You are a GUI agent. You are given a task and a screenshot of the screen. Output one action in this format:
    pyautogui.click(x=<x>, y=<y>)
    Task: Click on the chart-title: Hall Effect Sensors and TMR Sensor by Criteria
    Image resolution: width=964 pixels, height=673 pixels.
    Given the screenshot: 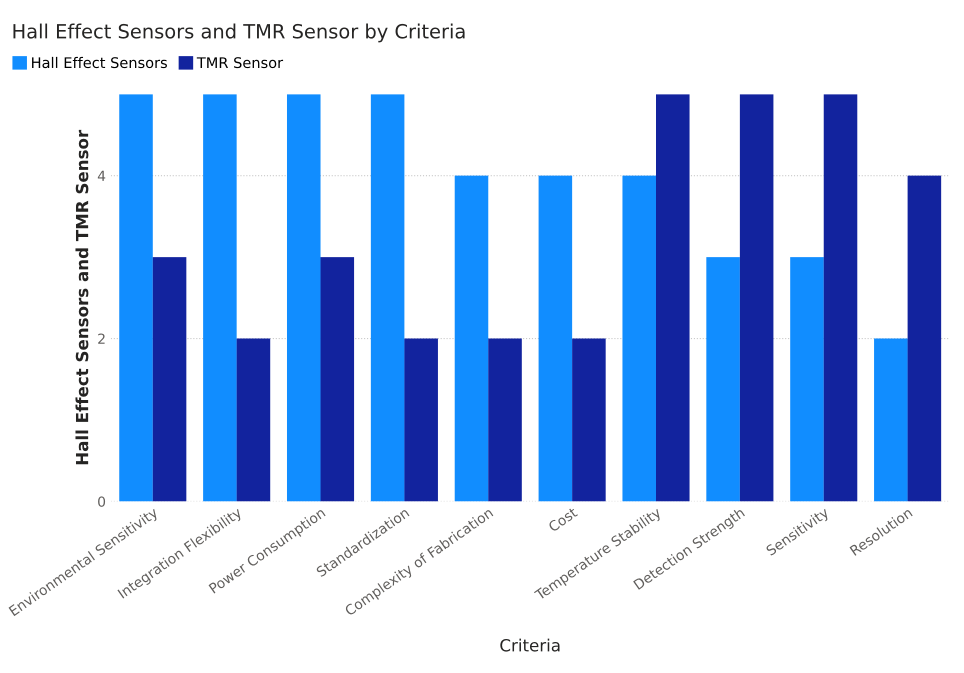 What is the action you would take?
    pyautogui.click(x=239, y=33)
    